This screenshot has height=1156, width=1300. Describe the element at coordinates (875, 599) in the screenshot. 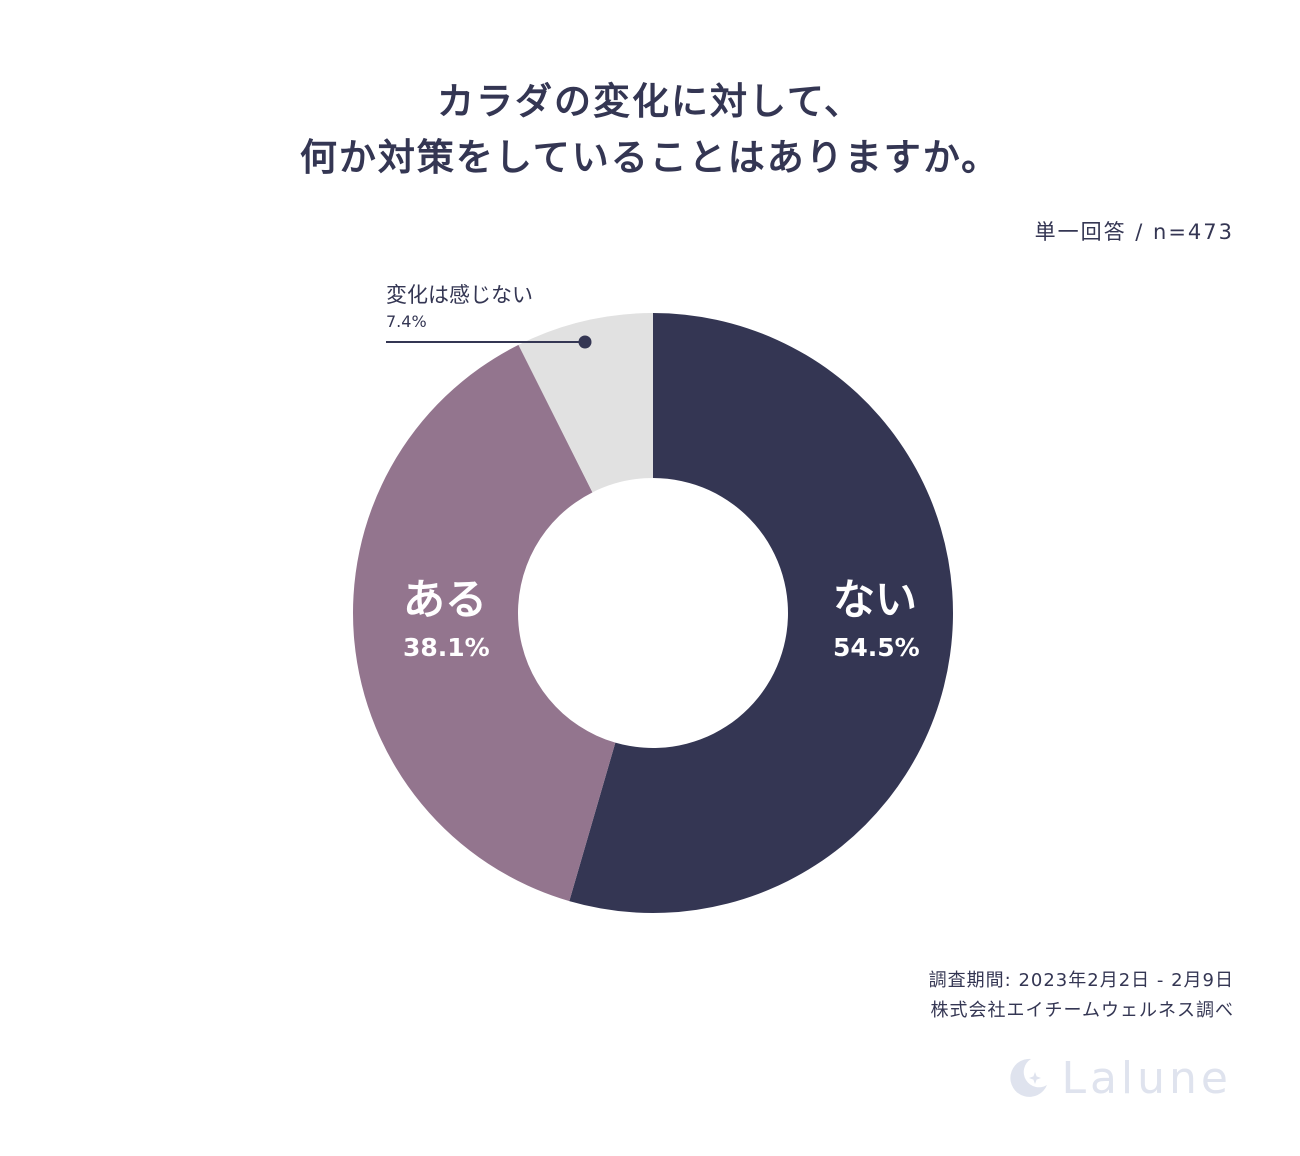

I see `slice-label-nai: ない` at that location.